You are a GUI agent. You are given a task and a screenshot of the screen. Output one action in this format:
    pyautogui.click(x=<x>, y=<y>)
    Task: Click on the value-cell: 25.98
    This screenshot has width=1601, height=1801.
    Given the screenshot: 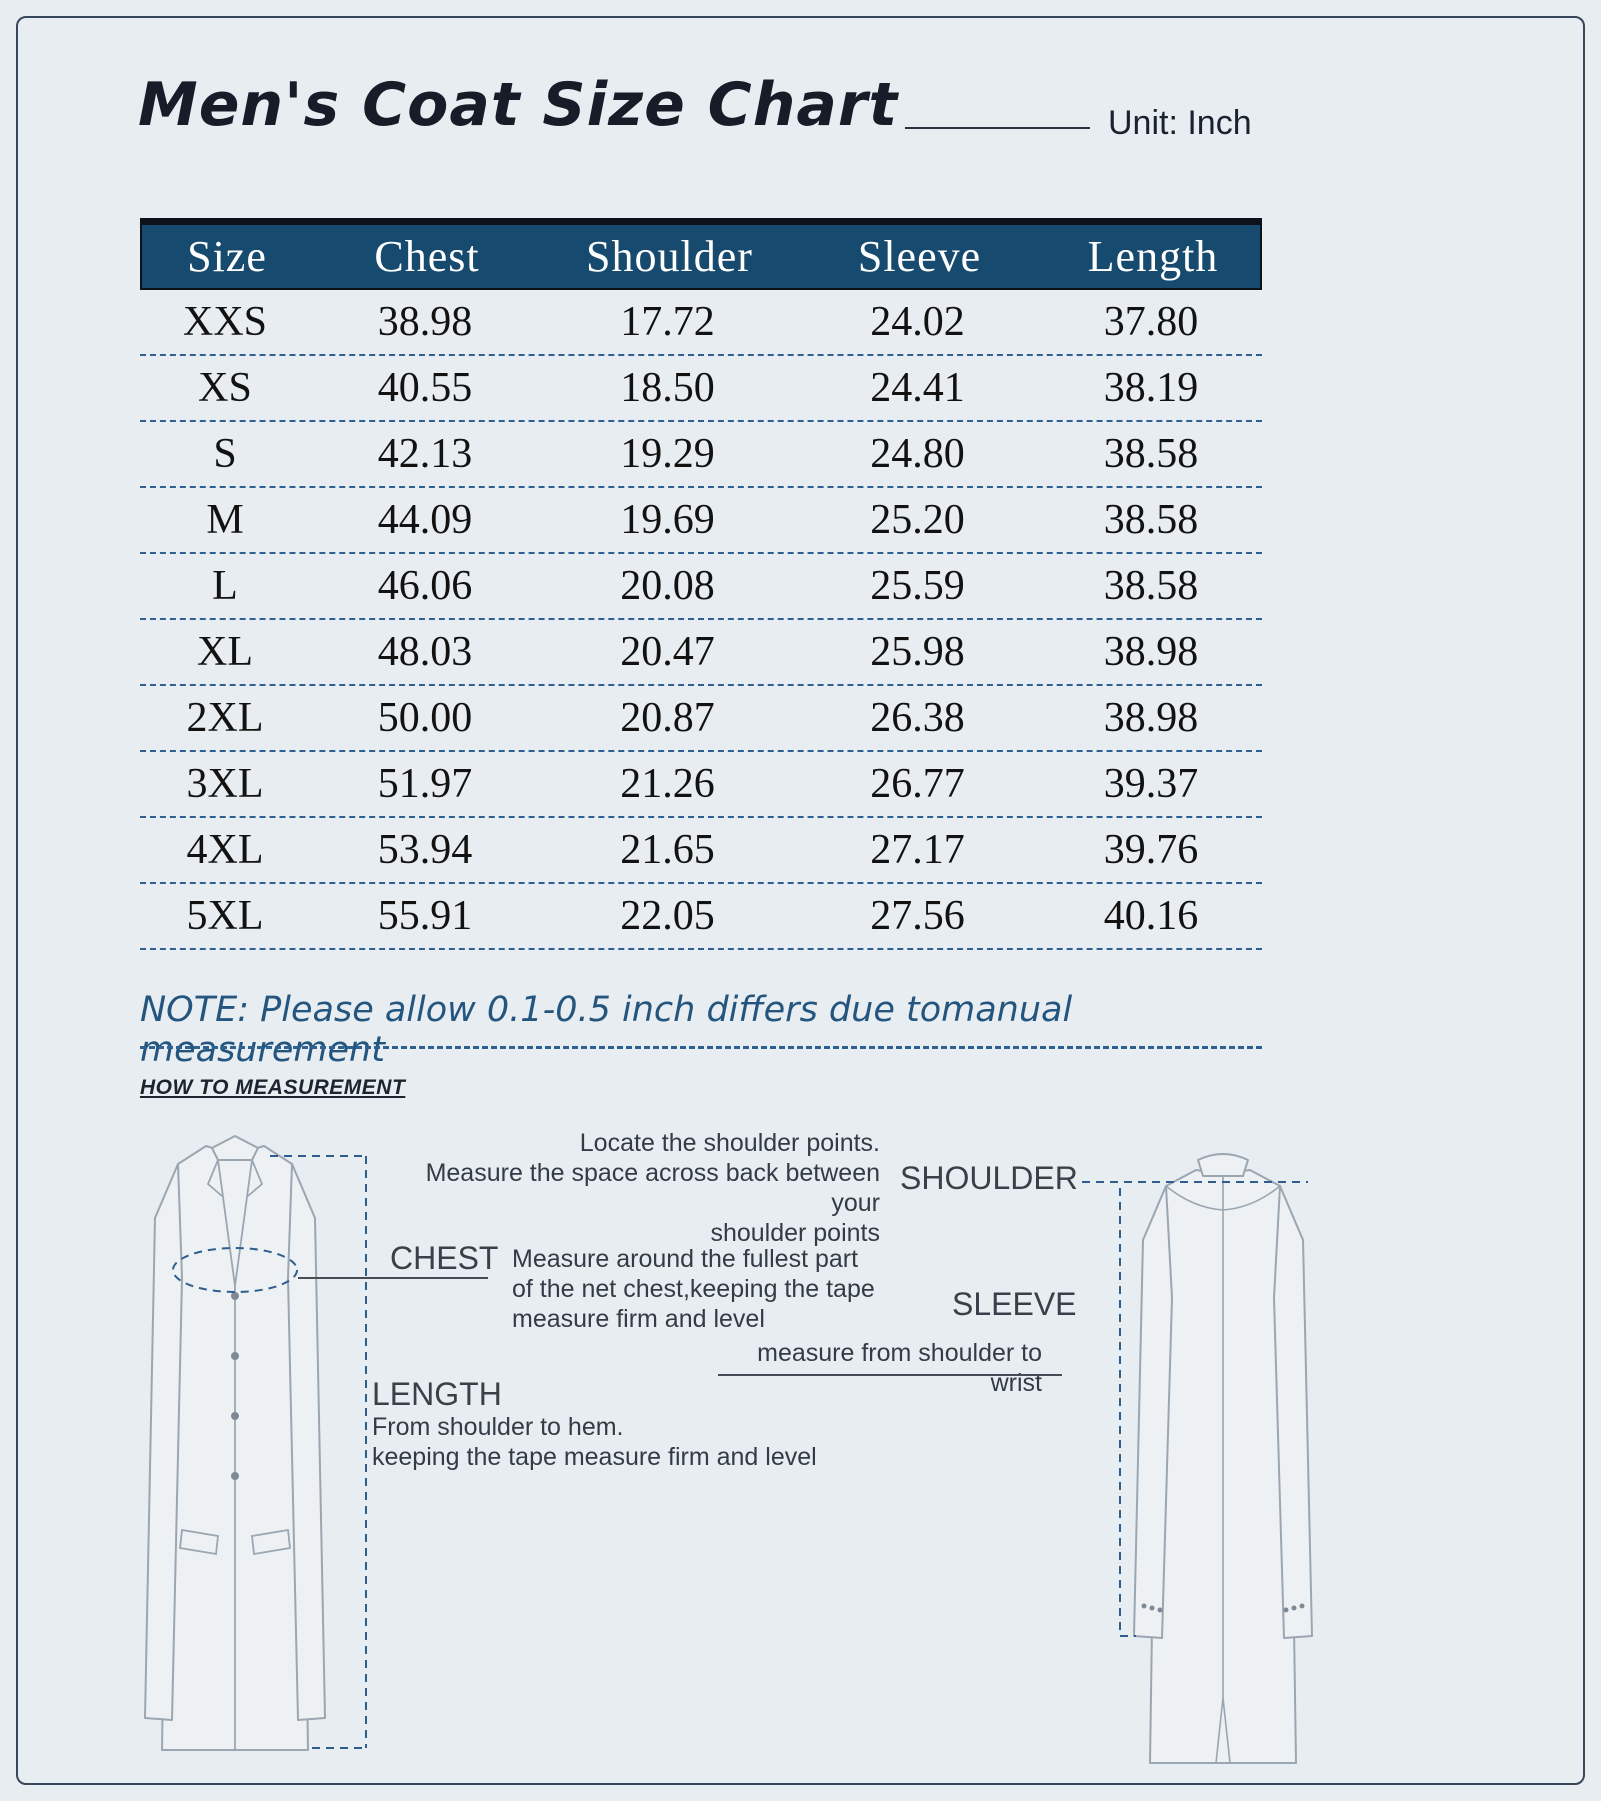 What is the action you would take?
    pyautogui.click(x=917, y=652)
    